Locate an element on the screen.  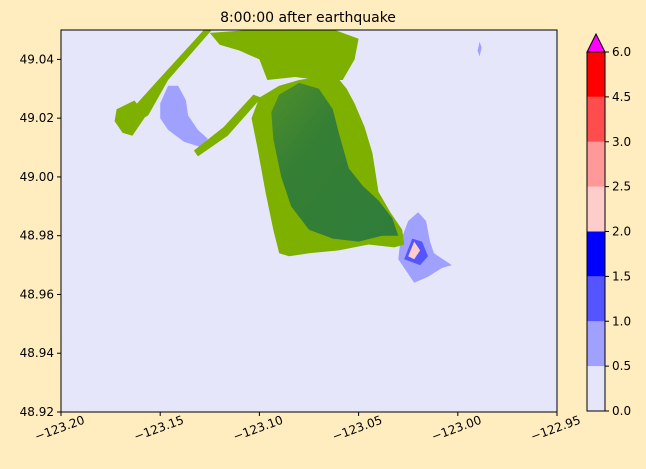
land-west-causeway is located at coordinates (168, 80).